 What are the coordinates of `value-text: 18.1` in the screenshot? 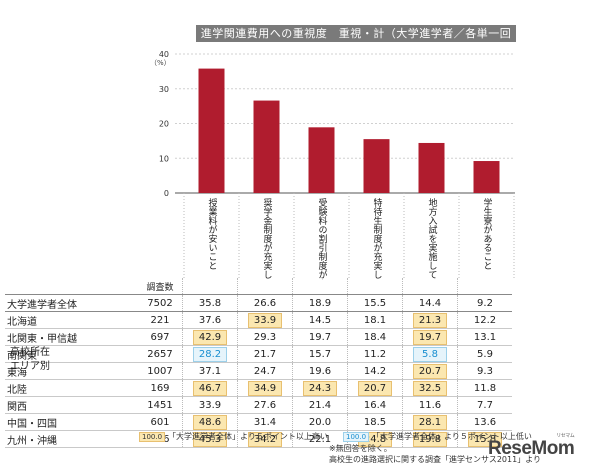 It's located at (375, 320).